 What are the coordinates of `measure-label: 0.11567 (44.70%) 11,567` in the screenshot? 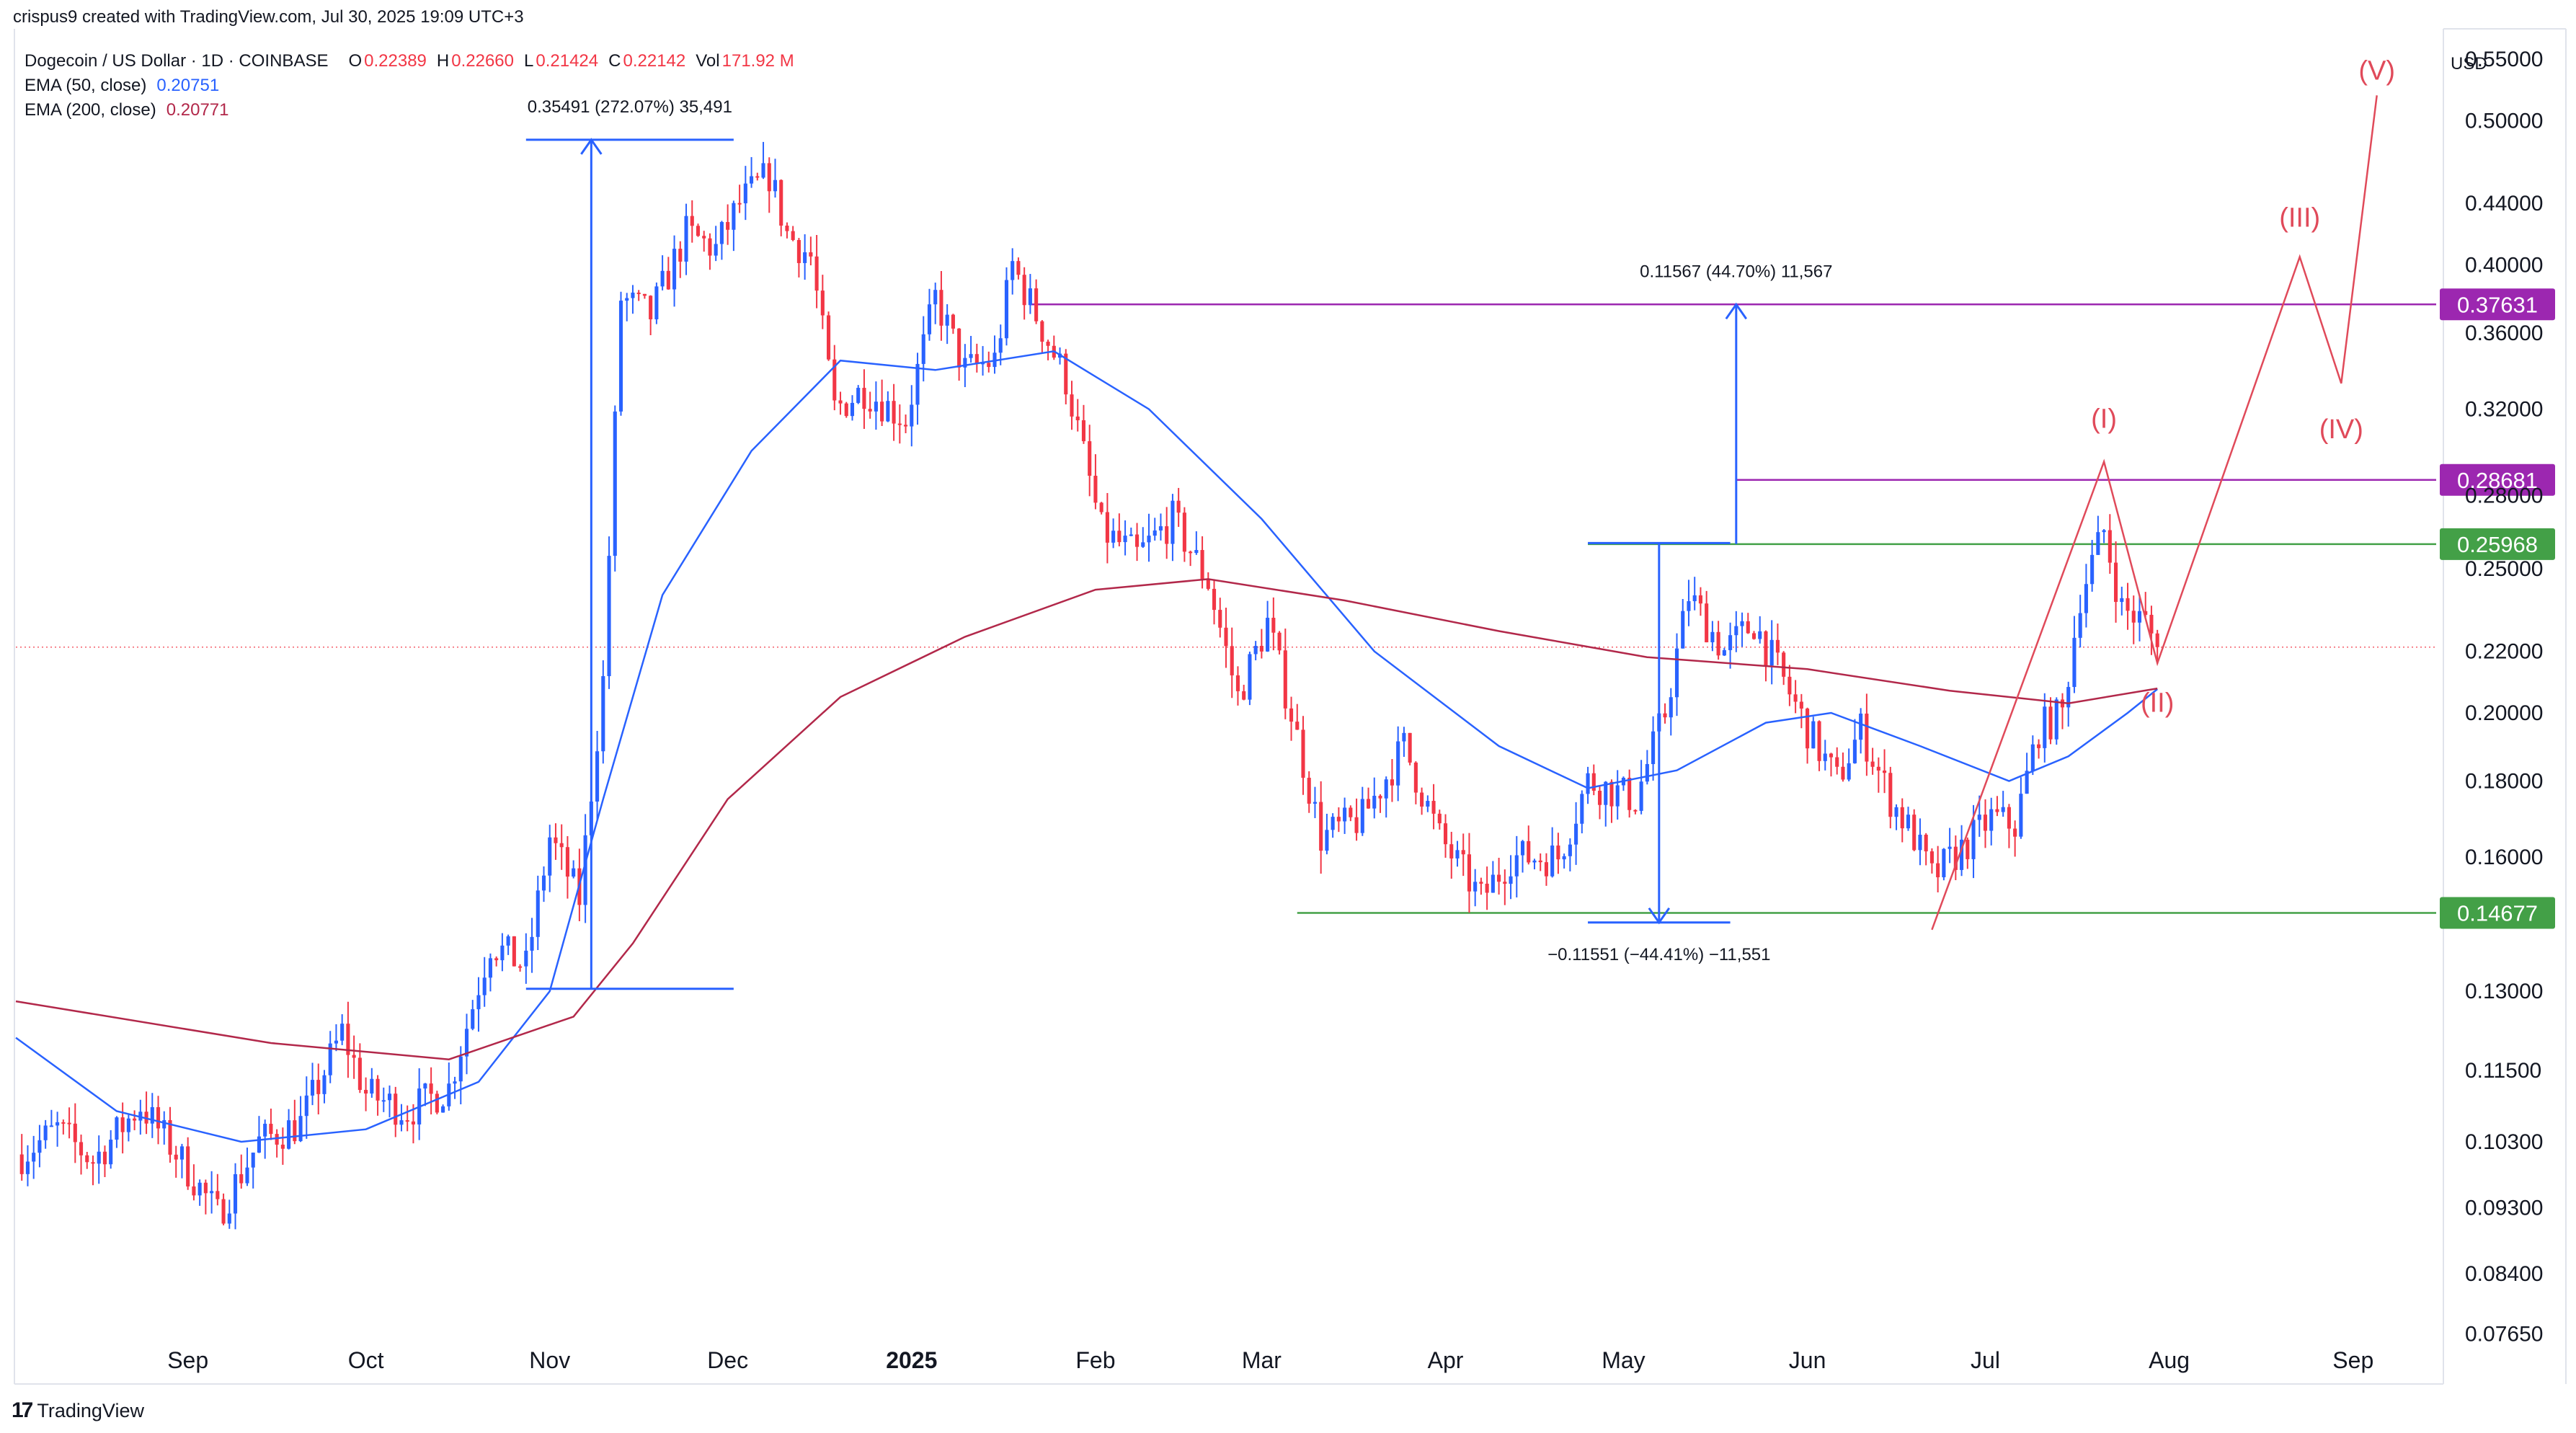 It's located at (1736, 271).